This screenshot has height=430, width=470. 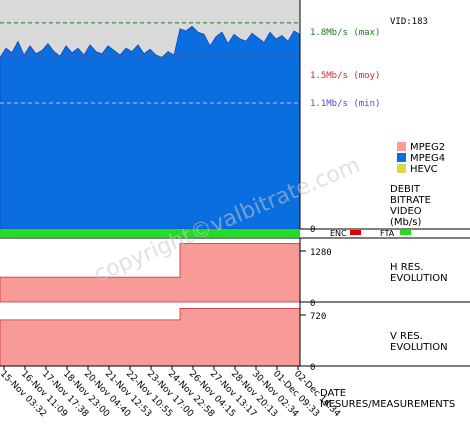 I want to click on v-res-title-line-1: V RES., so click(x=406, y=336).